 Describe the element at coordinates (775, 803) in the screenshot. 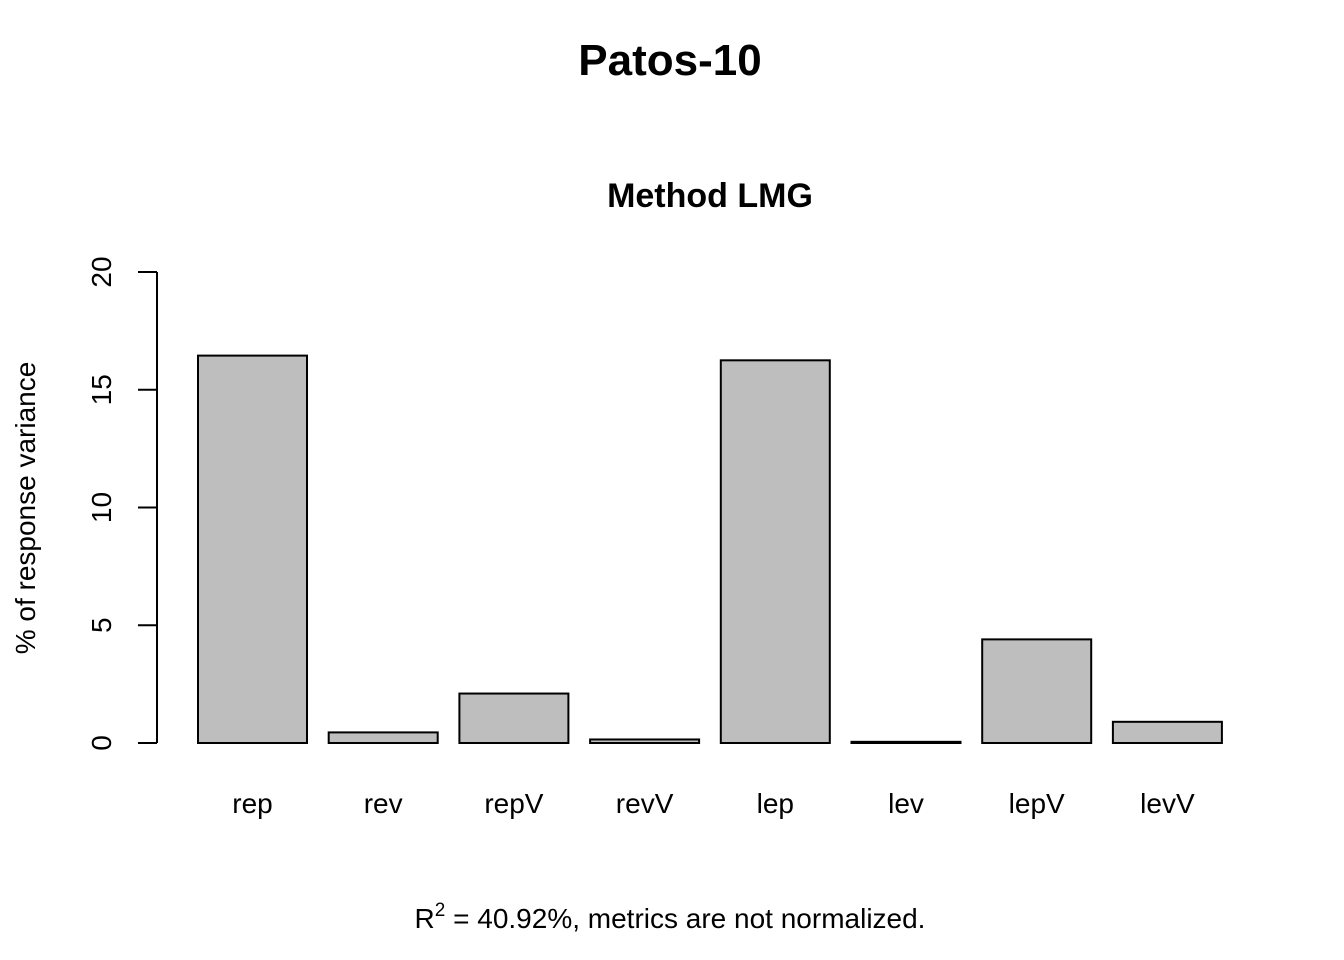

I see `category-label: lep` at that location.